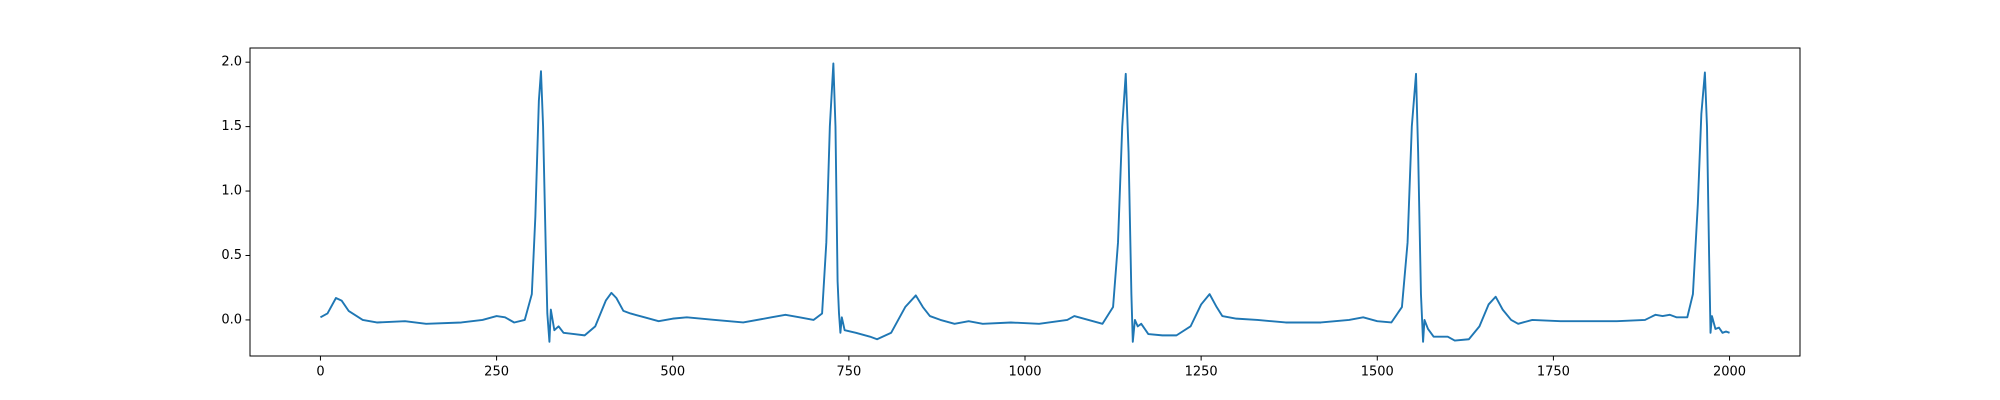  I want to click on x-tick-label: 1750, so click(1553, 372).